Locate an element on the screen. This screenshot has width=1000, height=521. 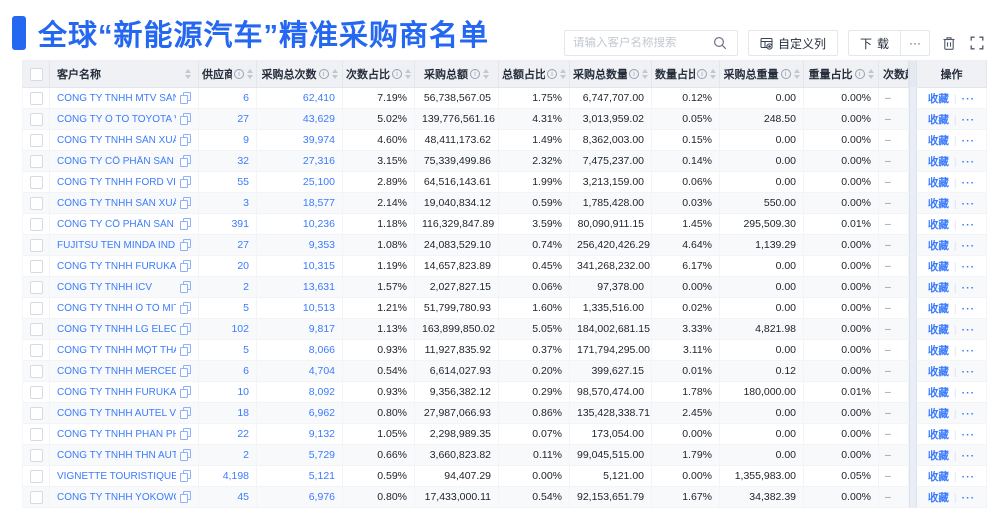
search-icon is located at coordinates (720, 43).